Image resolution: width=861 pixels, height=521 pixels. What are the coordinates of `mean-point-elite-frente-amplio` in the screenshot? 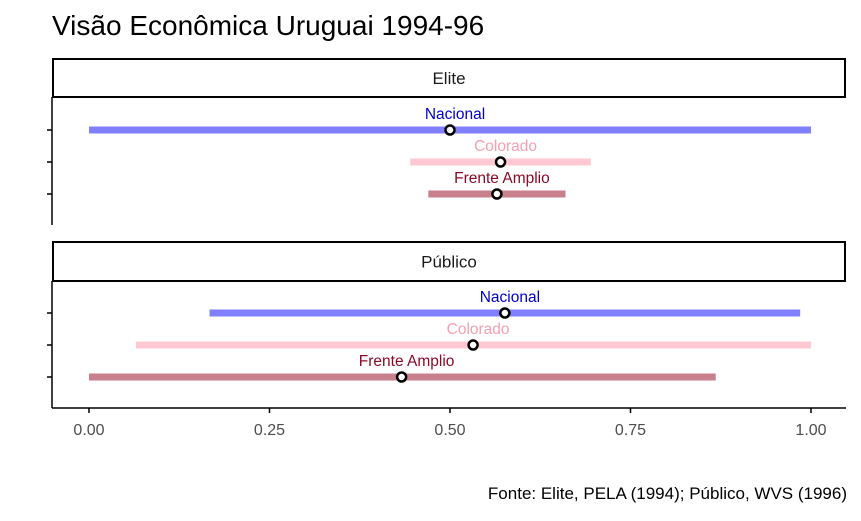 It's located at (497, 194).